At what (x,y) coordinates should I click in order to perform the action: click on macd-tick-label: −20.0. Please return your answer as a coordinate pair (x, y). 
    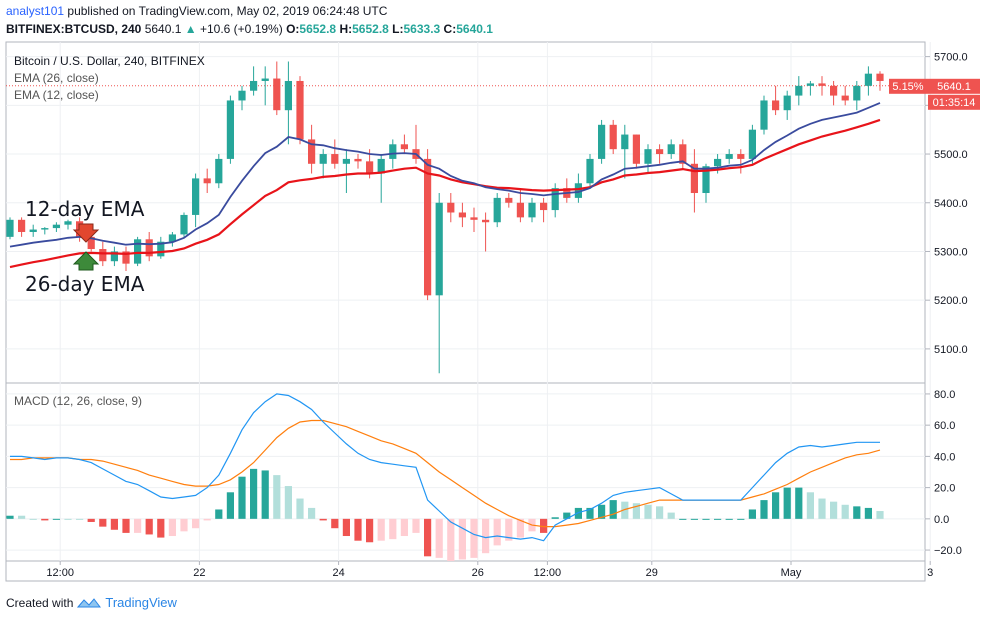
    Looking at the image, I should click on (948, 551).